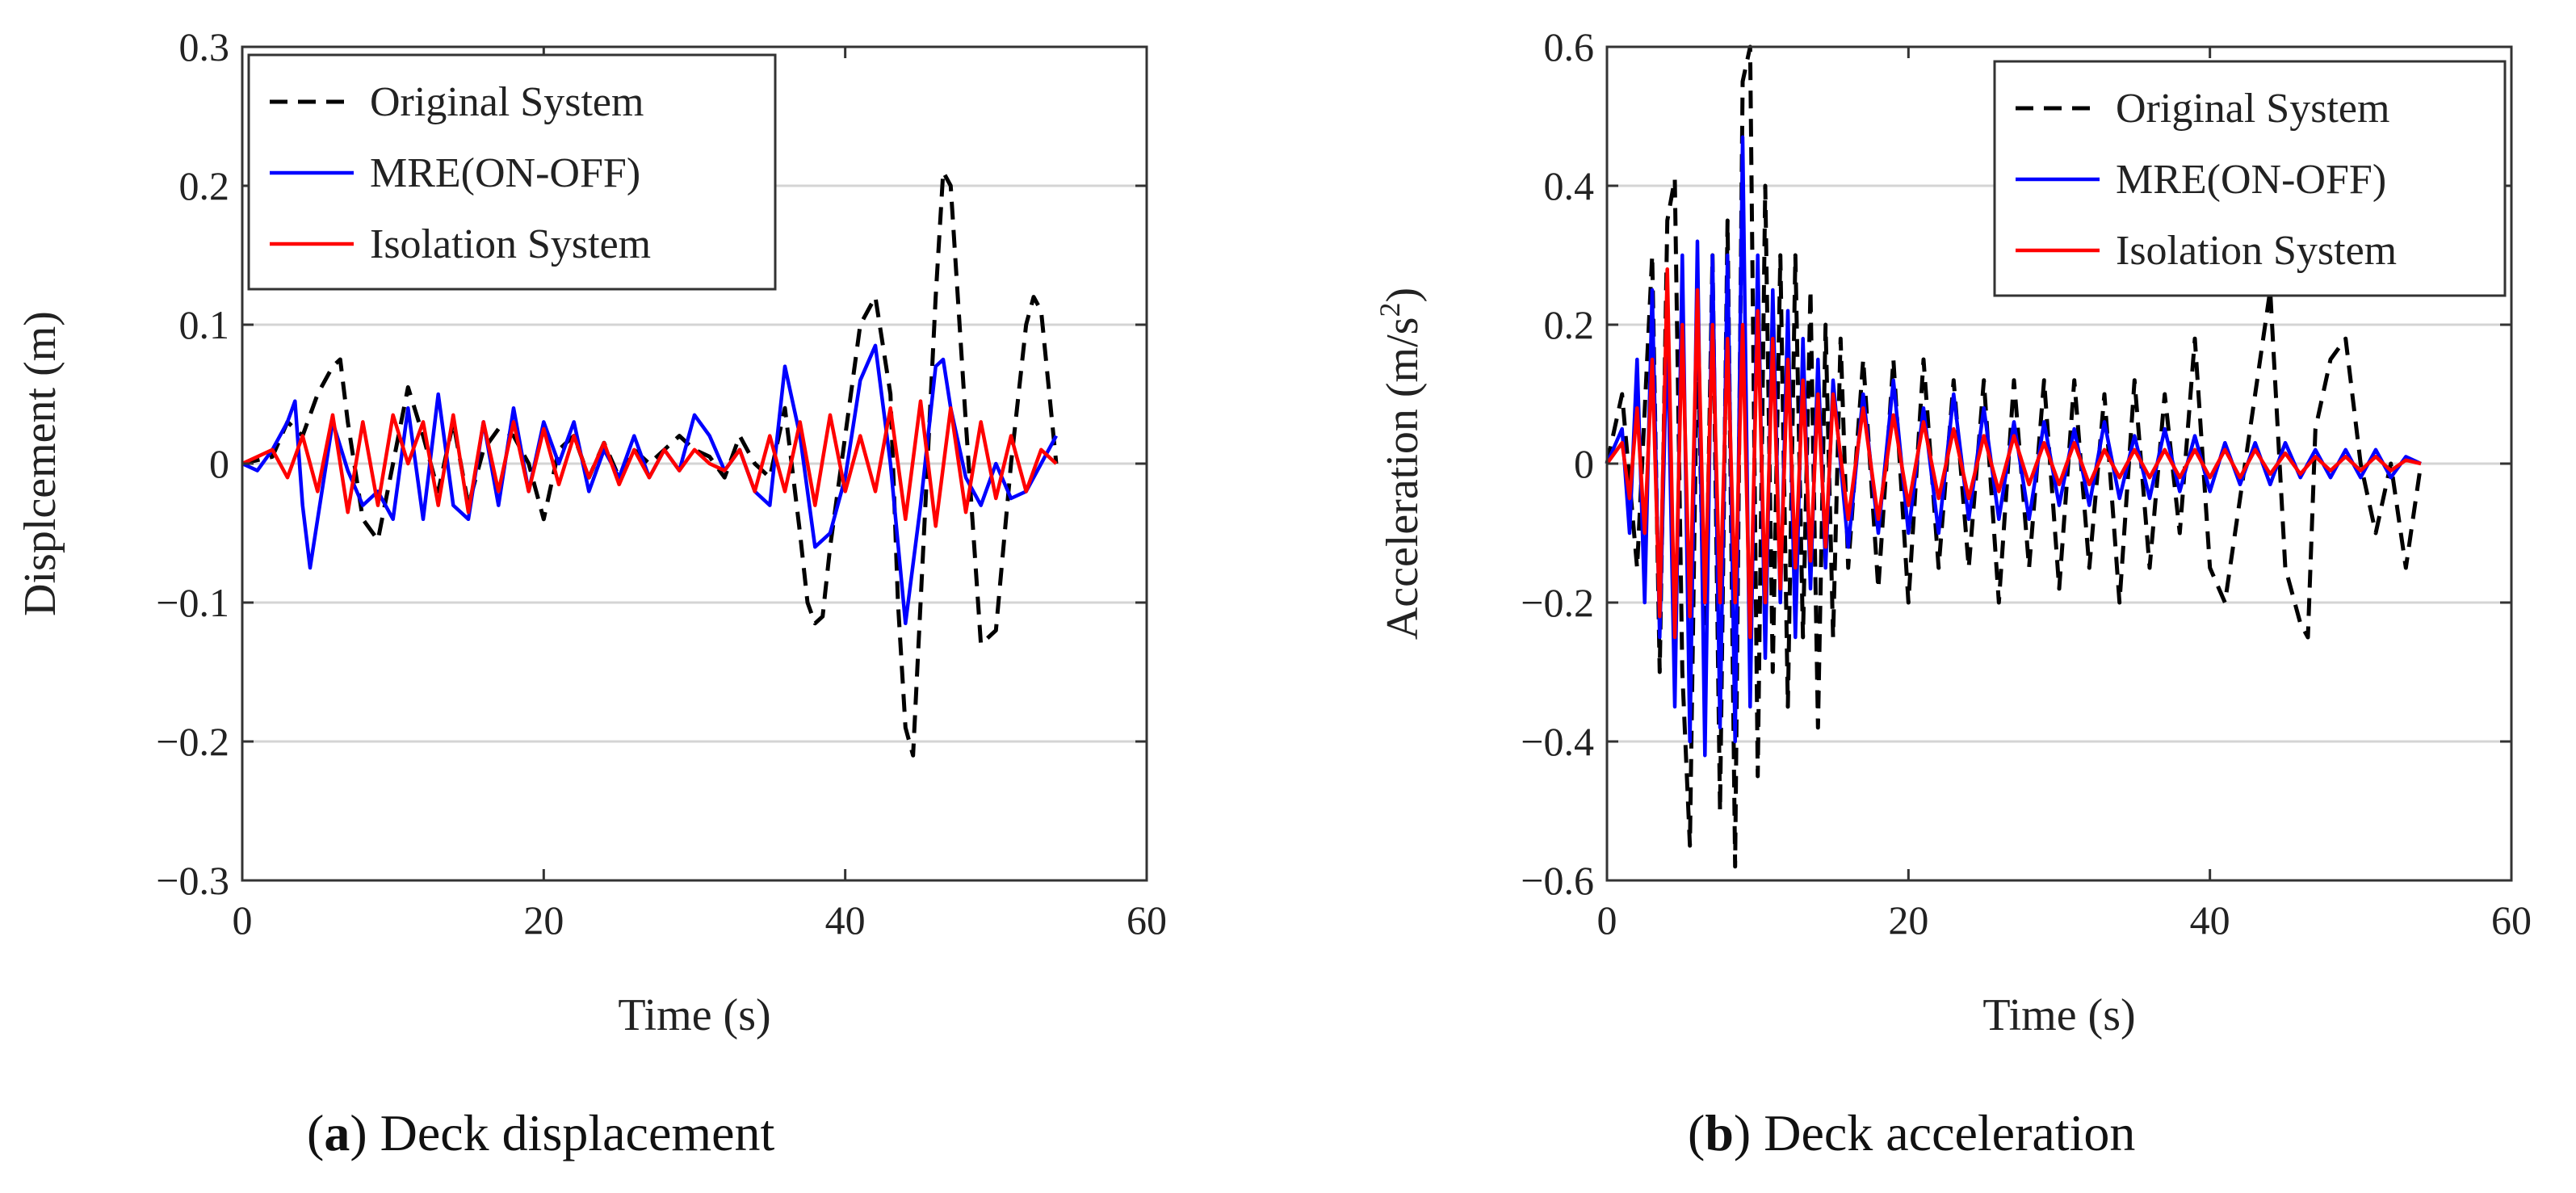 The height and width of the screenshot is (1193, 2576). What do you see at coordinates (1403, 295) in the screenshot?
I see `panel-b-y-axis-label-close: )` at bounding box center [1403, 295].